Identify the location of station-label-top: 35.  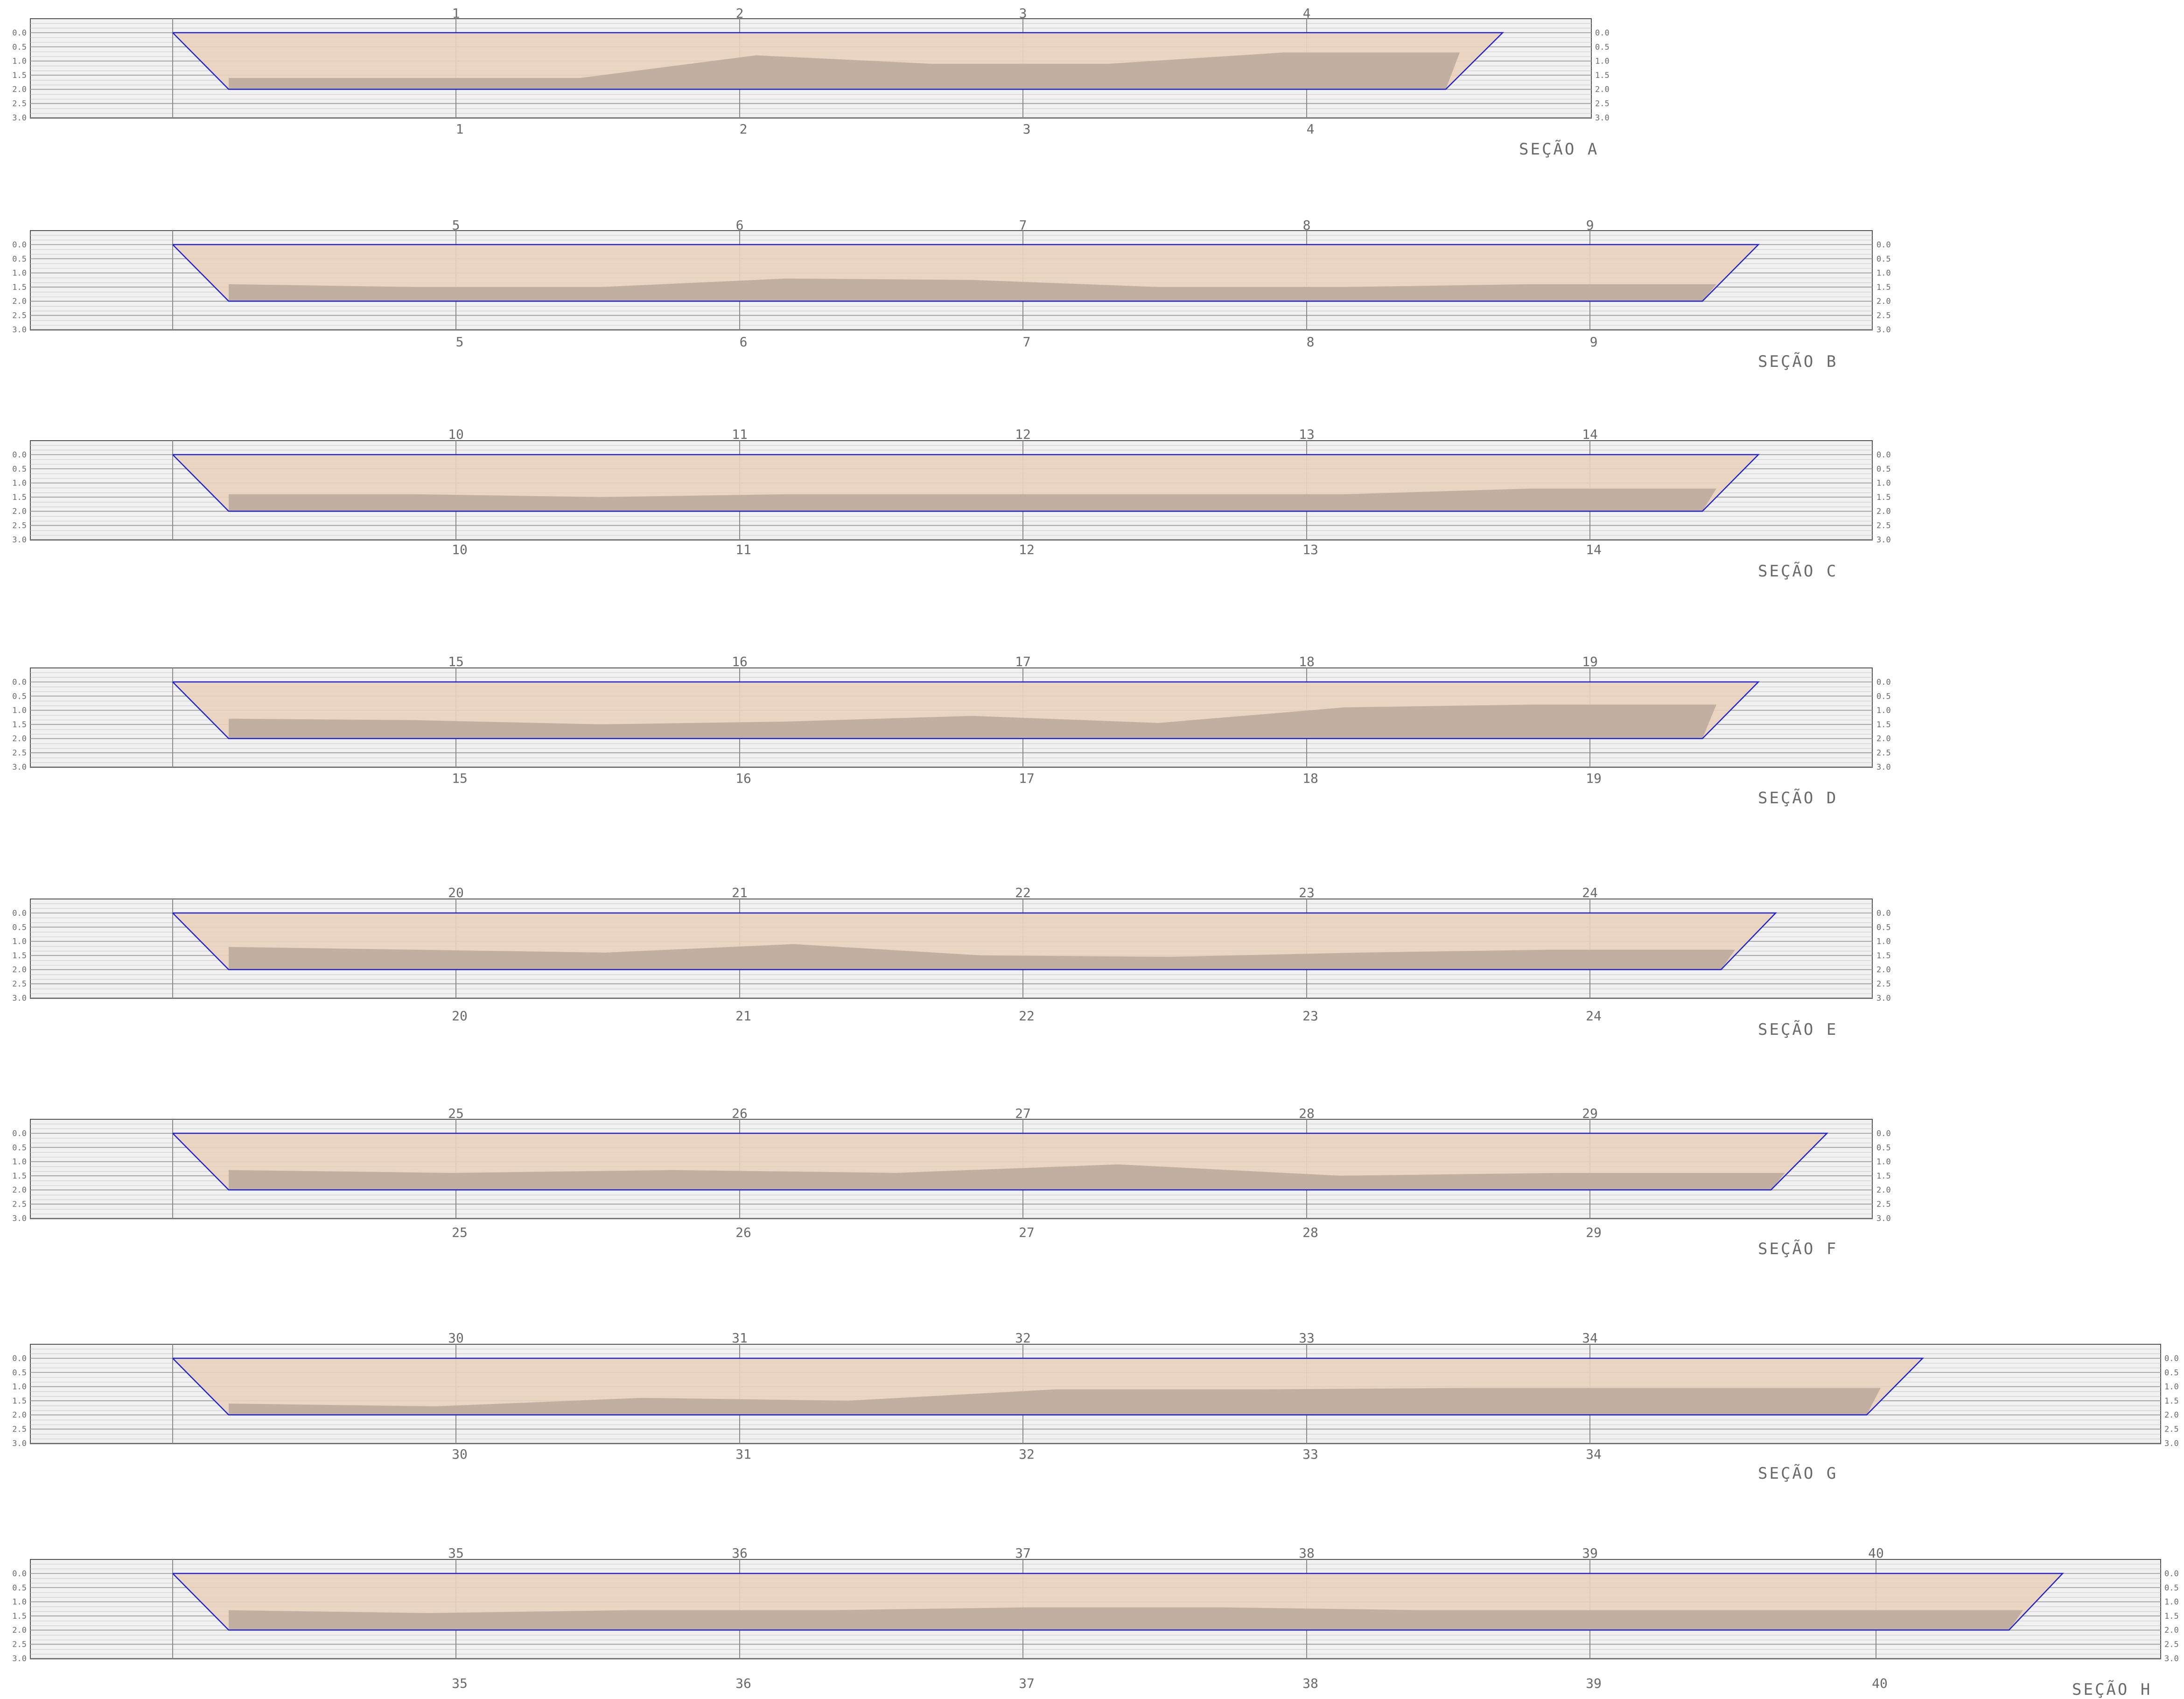
(456, 1553).